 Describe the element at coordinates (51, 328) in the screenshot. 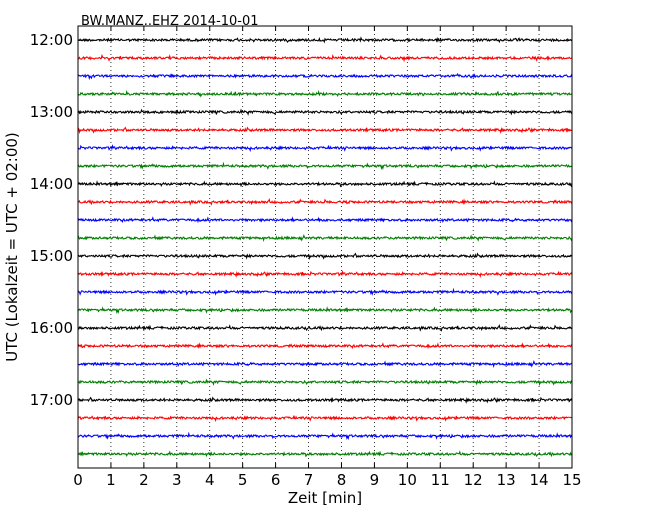

I see `y-tick-label: 16:00` at that location.